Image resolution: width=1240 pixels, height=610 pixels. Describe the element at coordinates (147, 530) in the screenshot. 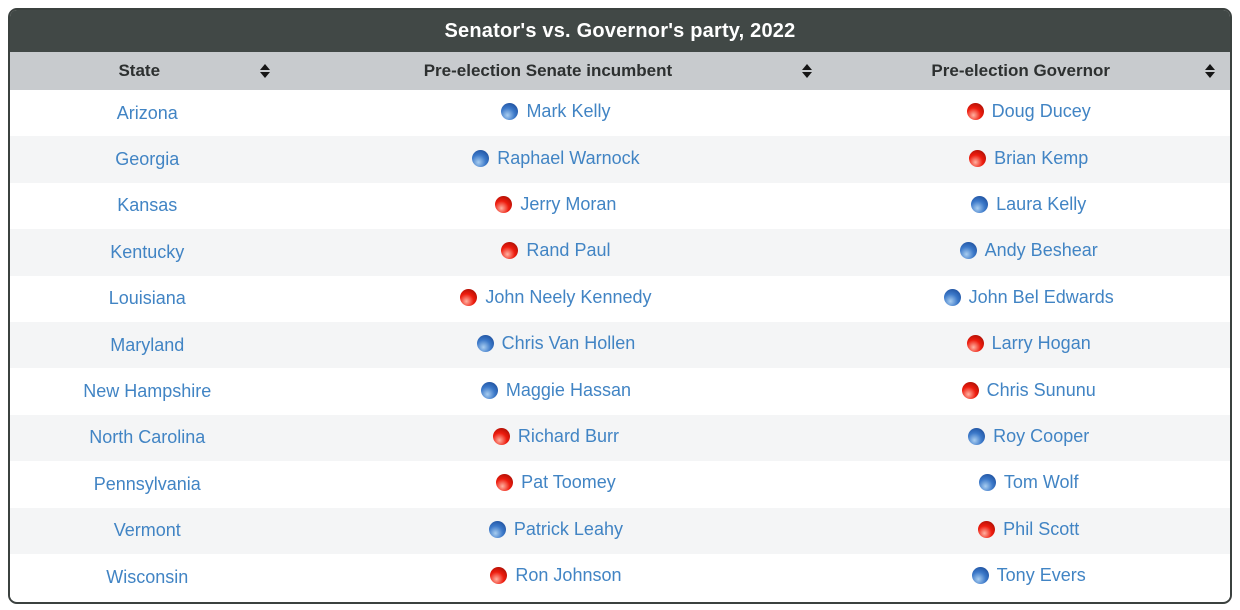

I see `state-link: Vermont` at that location.